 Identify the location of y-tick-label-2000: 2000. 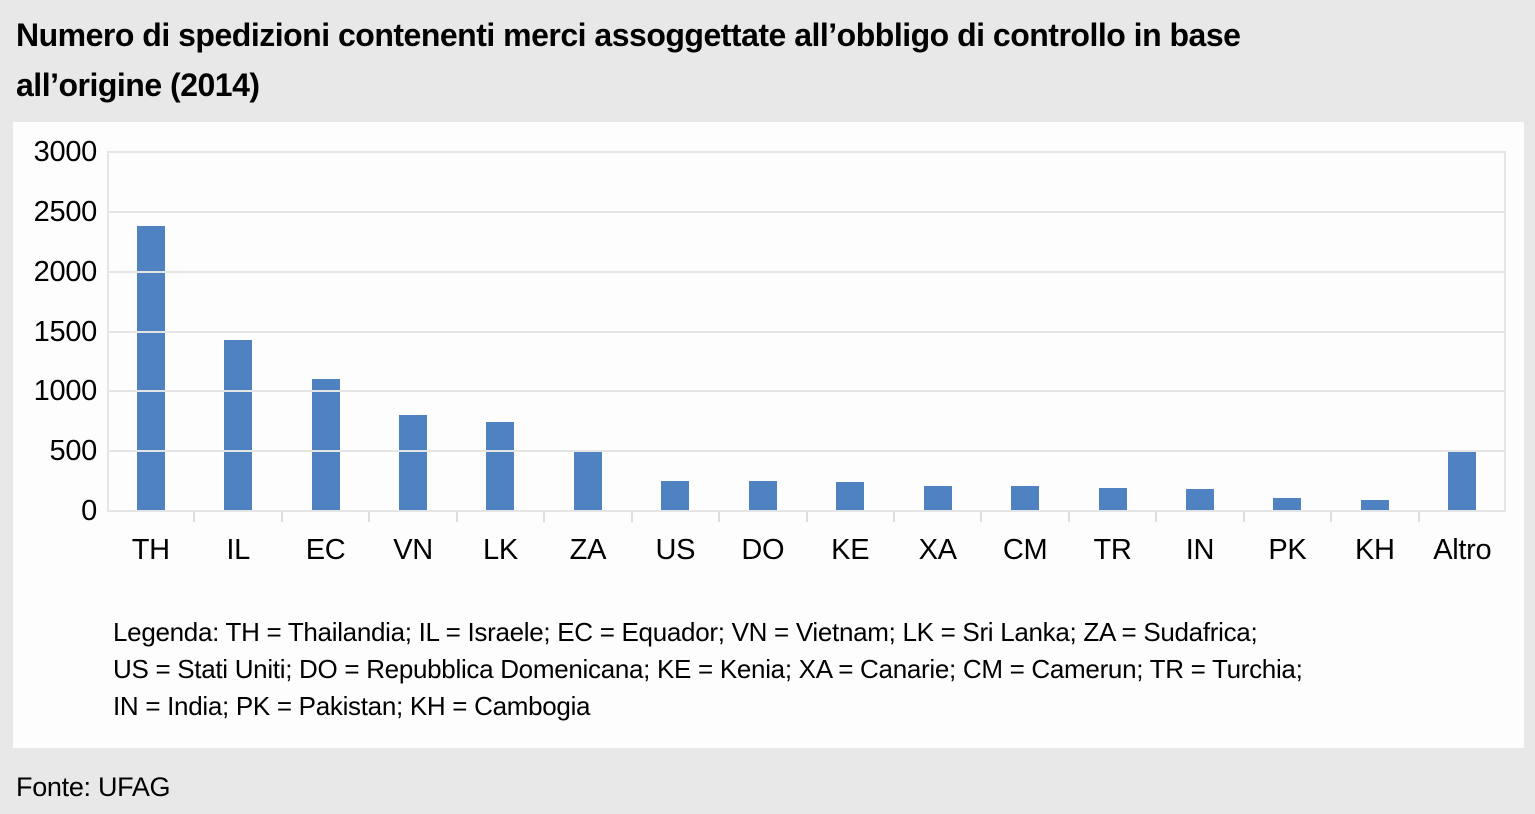
(65, 271).